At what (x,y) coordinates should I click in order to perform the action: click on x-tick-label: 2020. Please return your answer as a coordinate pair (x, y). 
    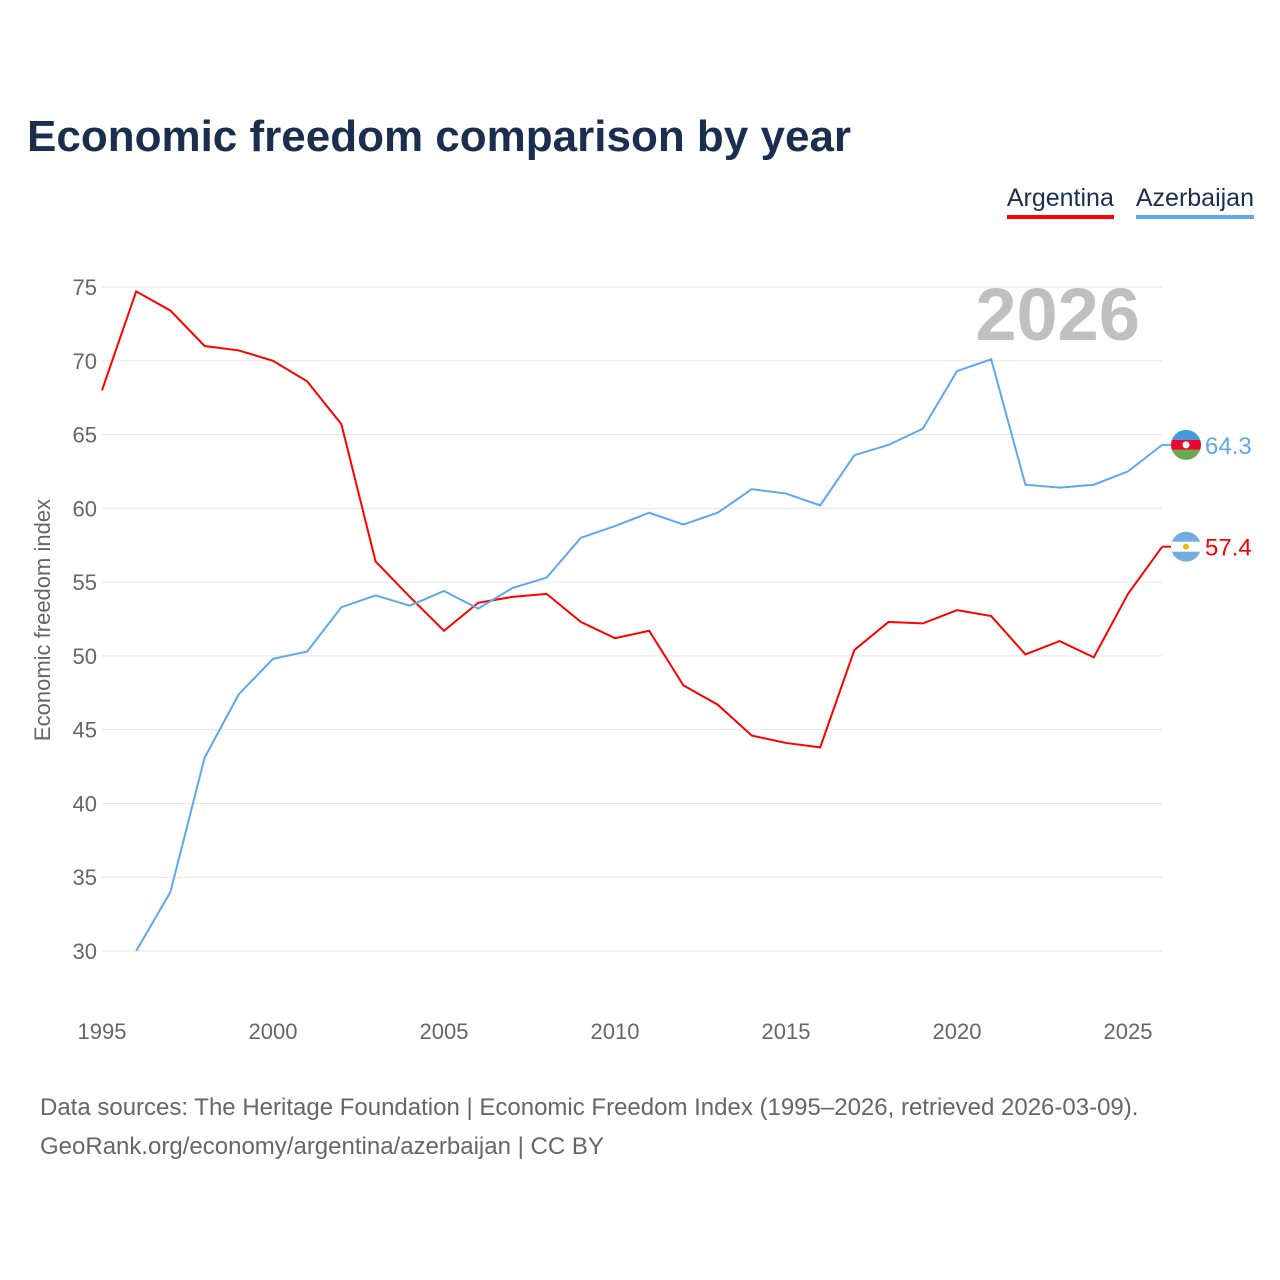
    Looking at the image, I should click on (957, 1031).